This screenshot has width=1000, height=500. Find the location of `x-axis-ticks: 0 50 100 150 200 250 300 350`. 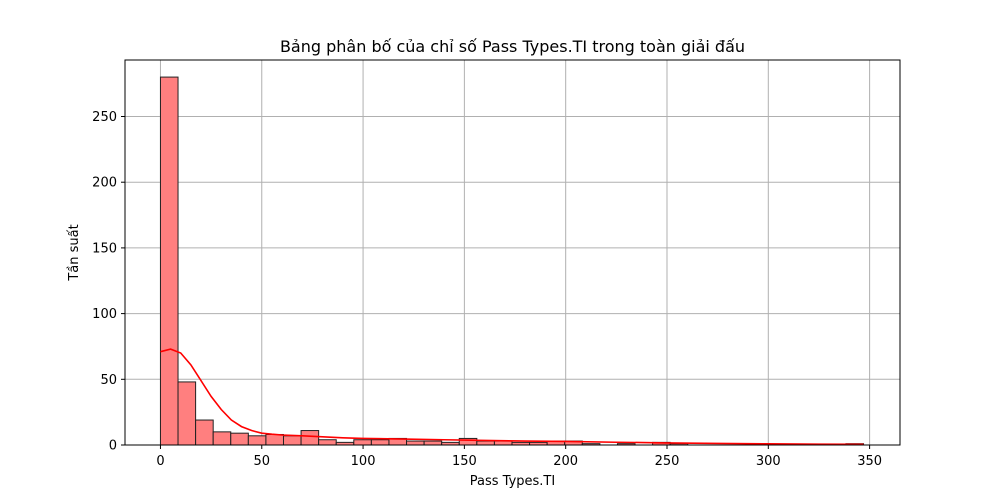

x-axis-ticks: 0 50 100 150 200 250 300 350 is located at coordinates (519, 457).